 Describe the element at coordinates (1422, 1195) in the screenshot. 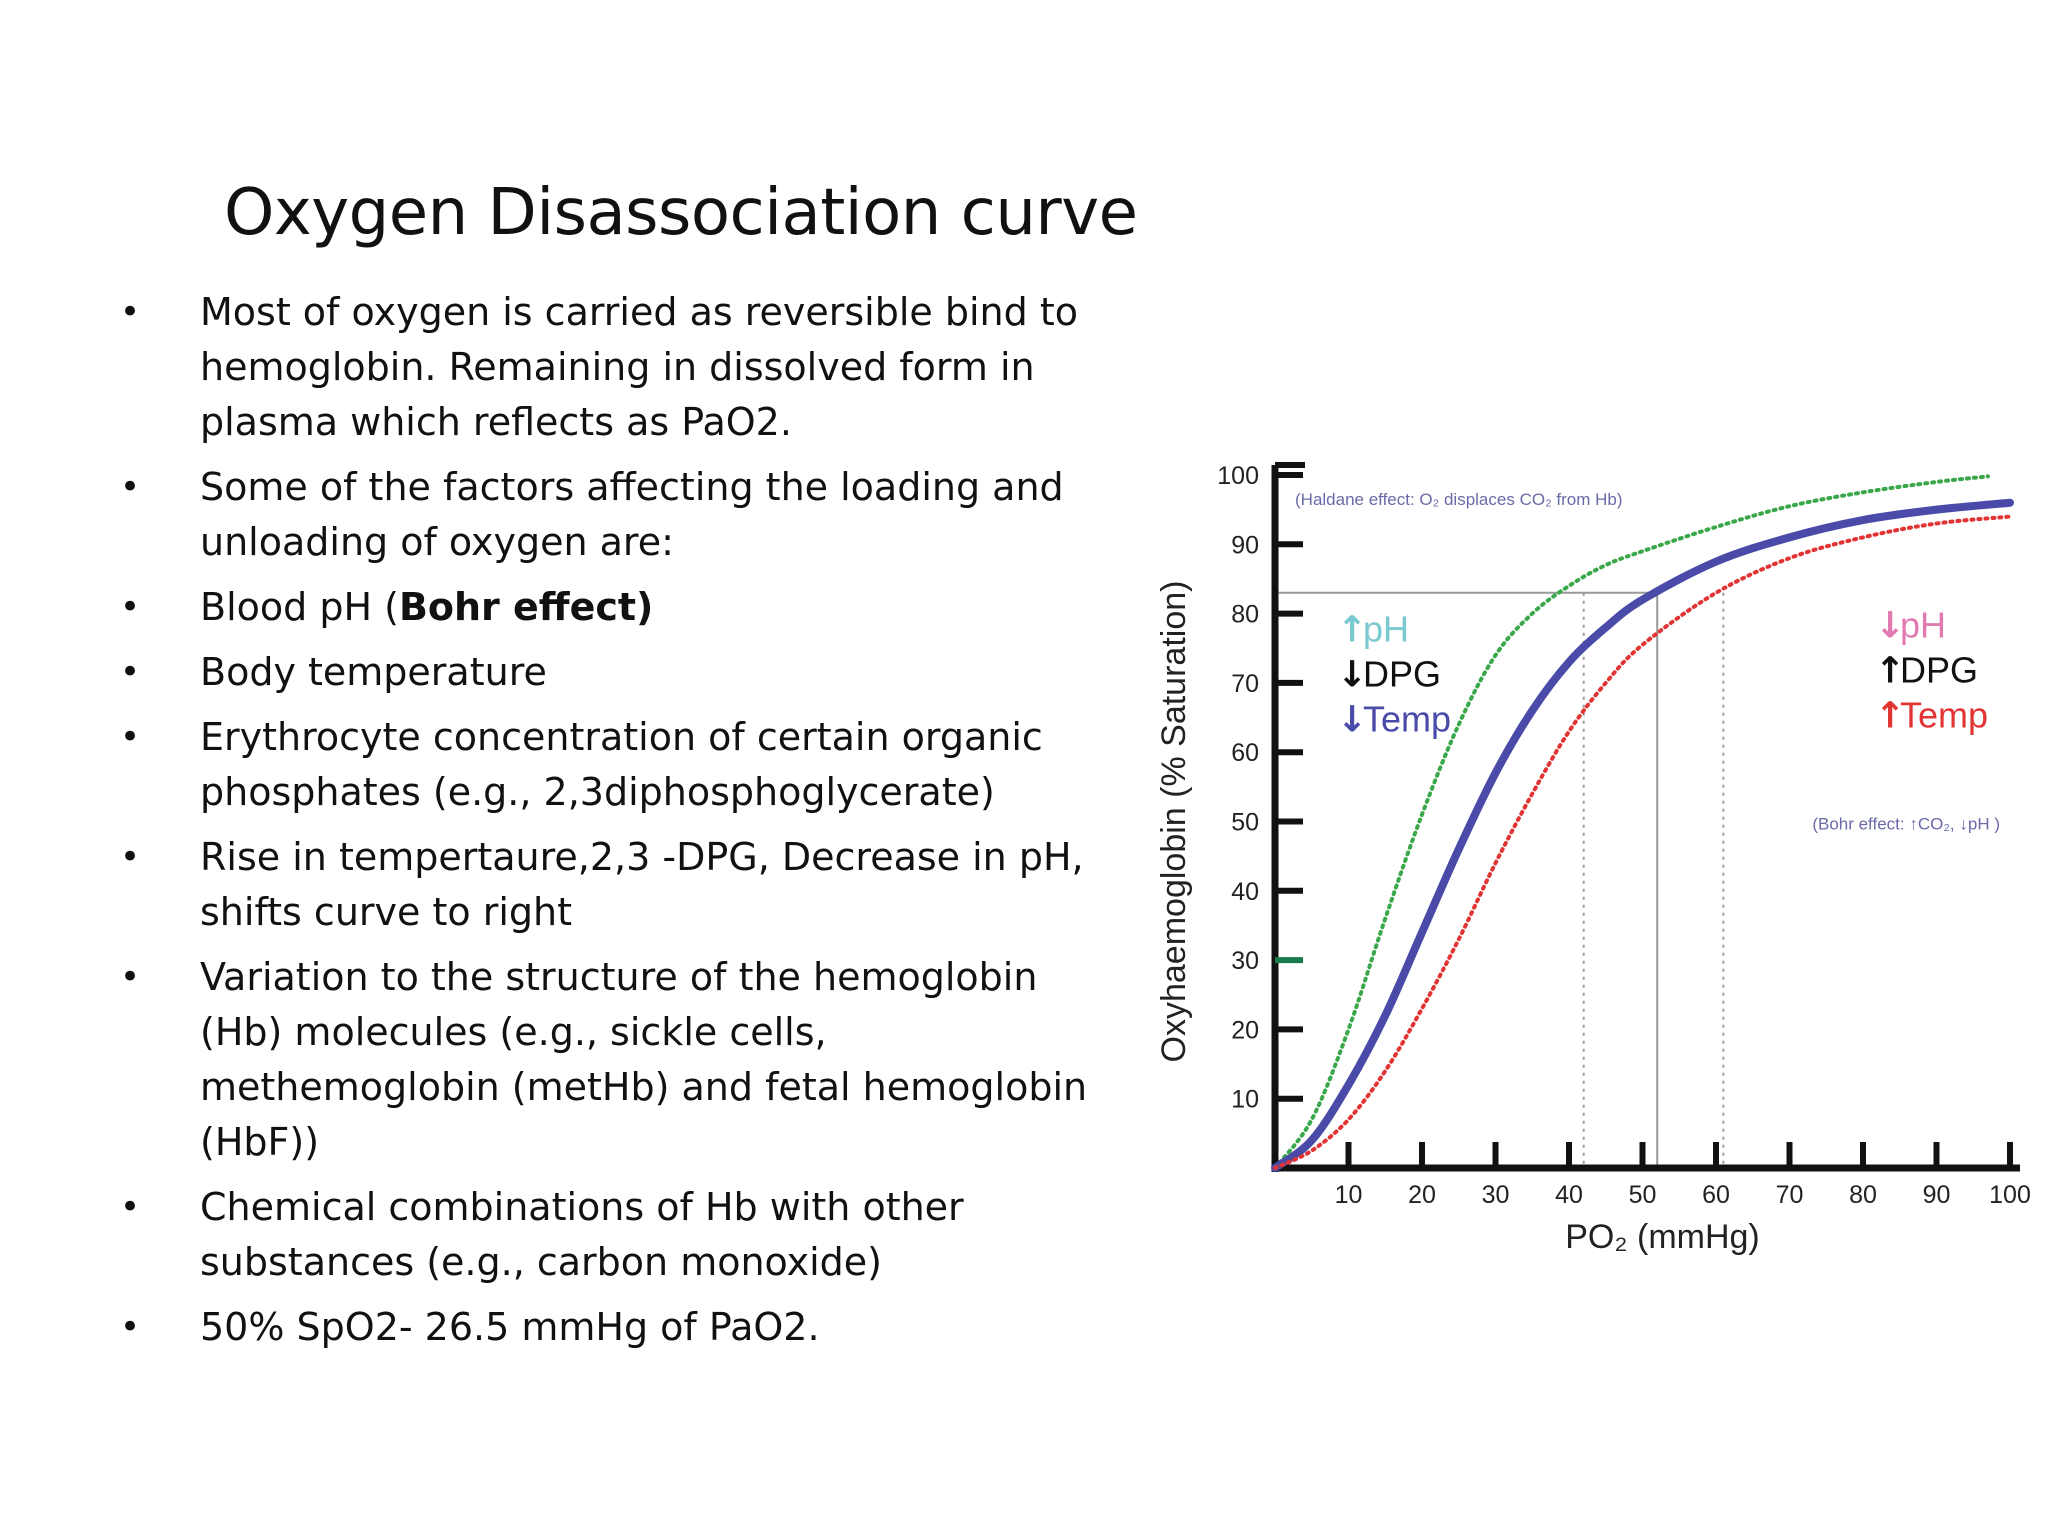

I see `x-tick-label: 20` at that location.